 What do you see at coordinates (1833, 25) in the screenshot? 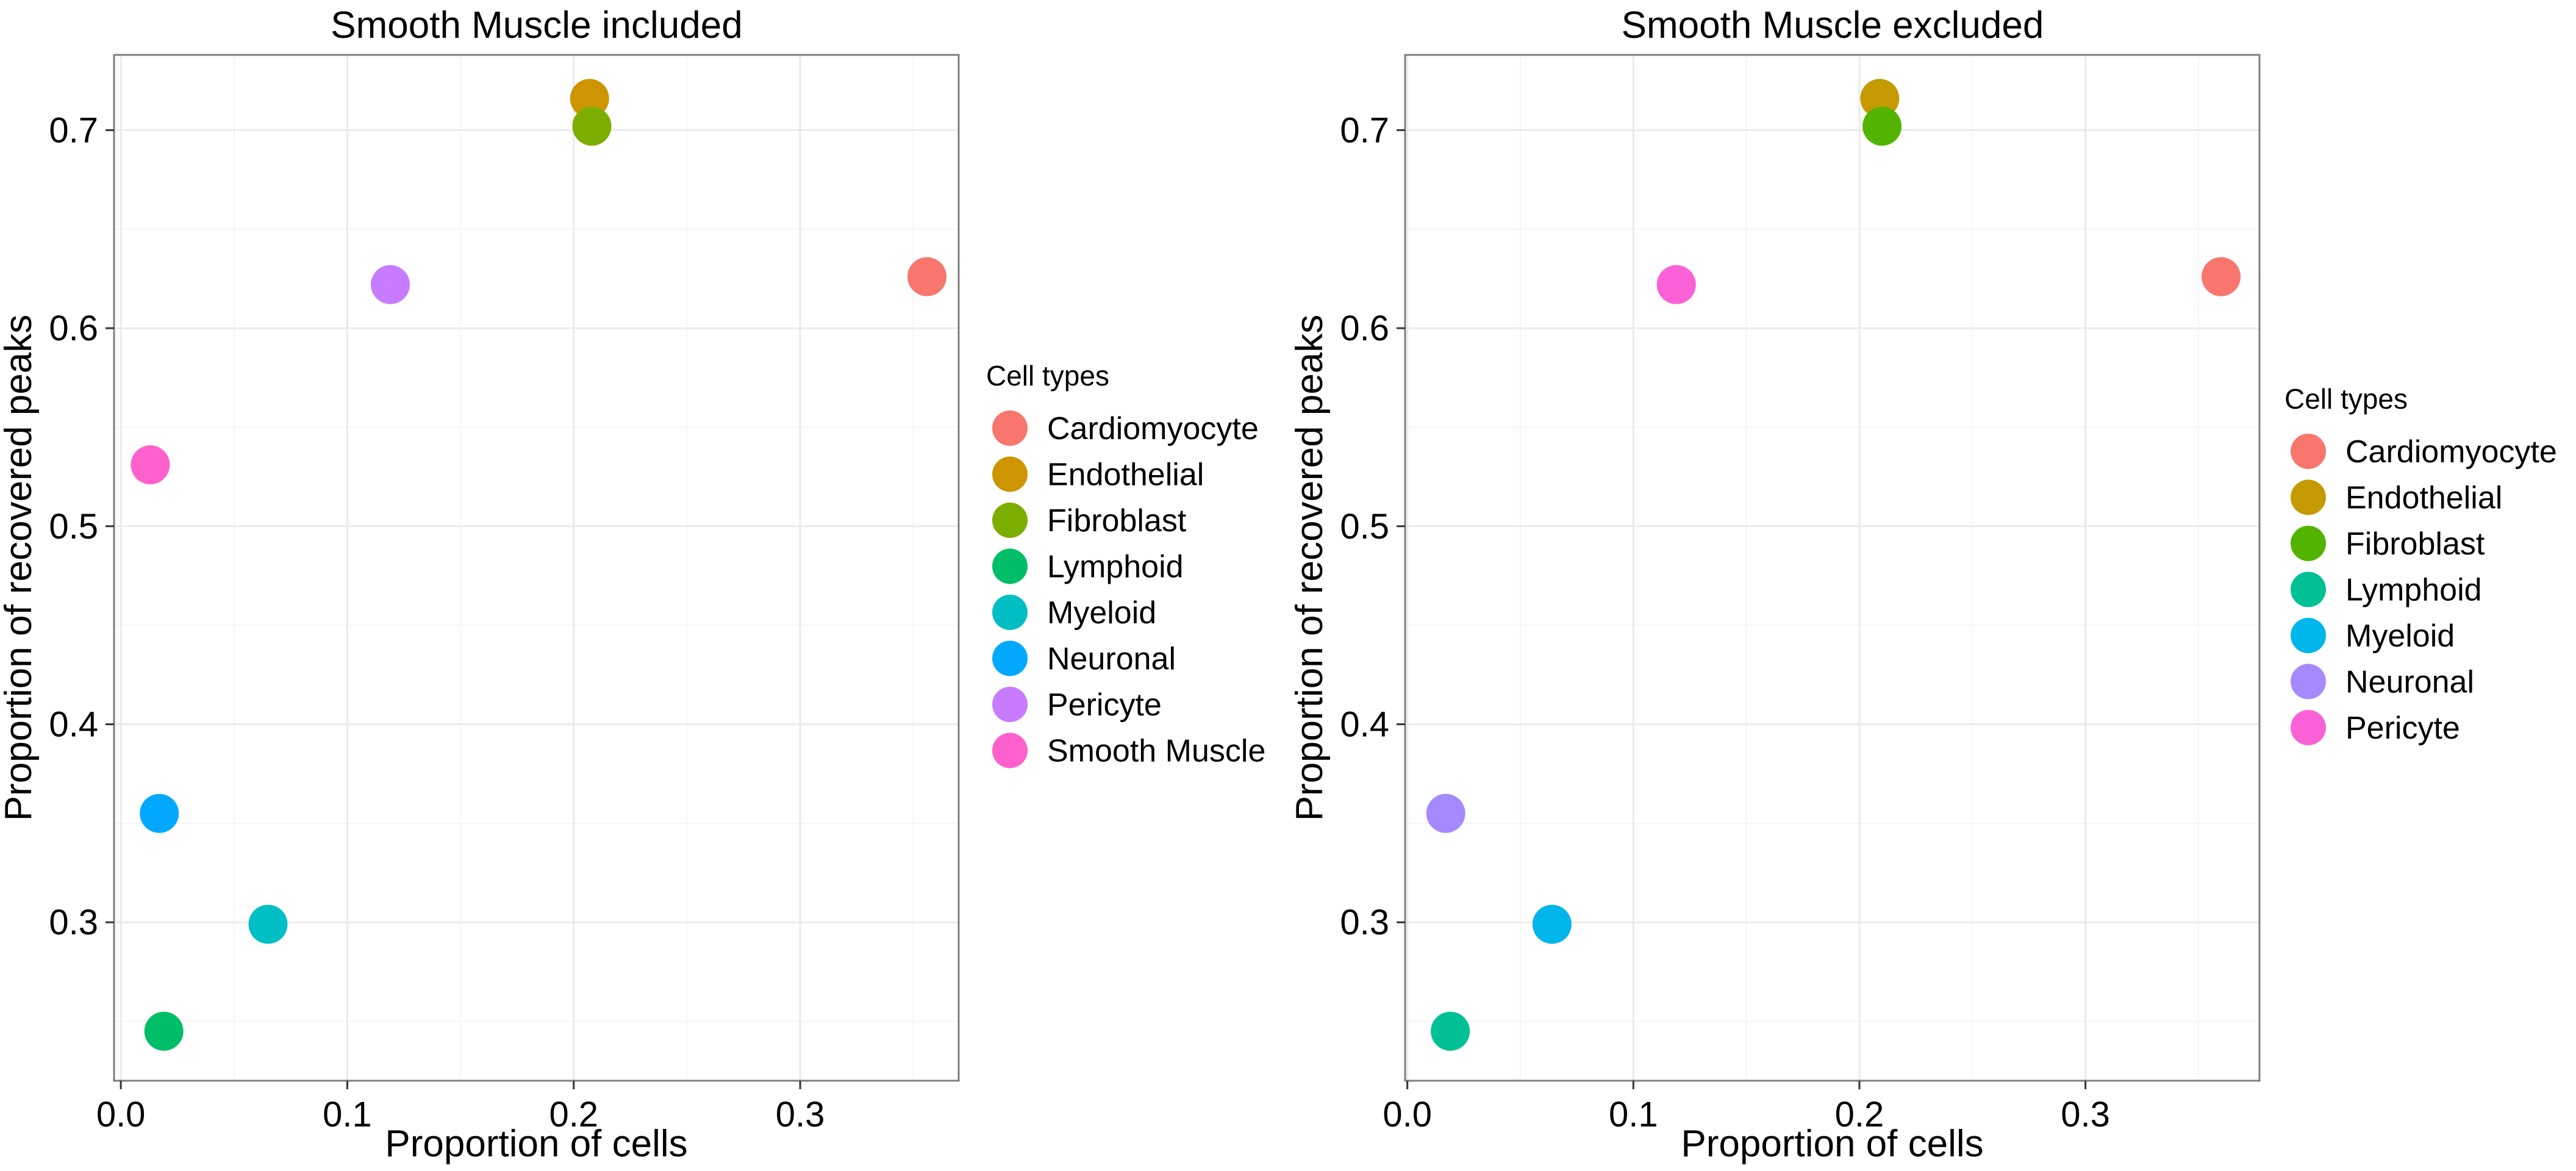
I see `chart-title: Smooth Muscle excluded` at bounding box center [1833, 25].